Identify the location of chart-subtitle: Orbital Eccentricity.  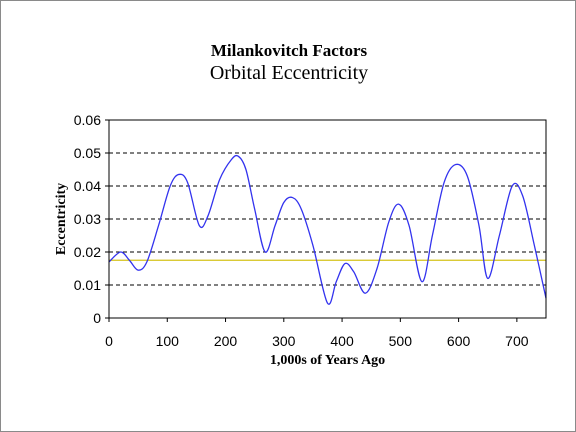
(289, 73).